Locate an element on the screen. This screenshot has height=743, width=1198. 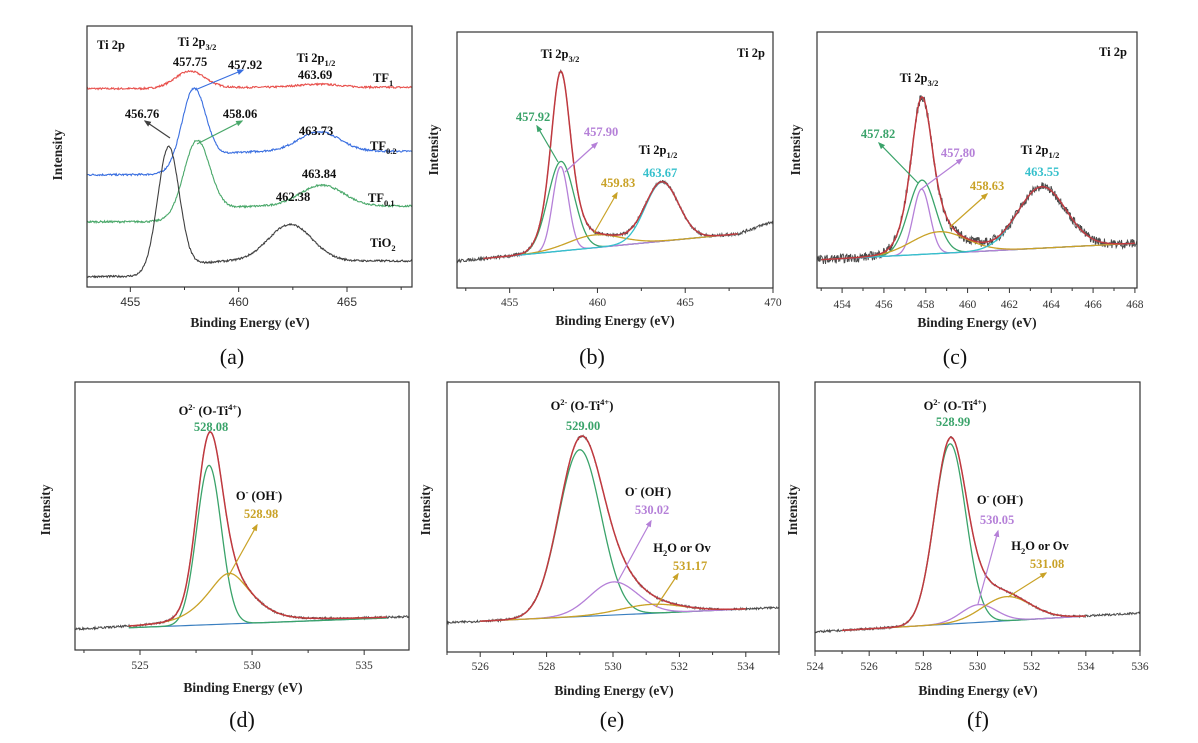
x-tick-label: 462 is located at coordinates (1010, 305).